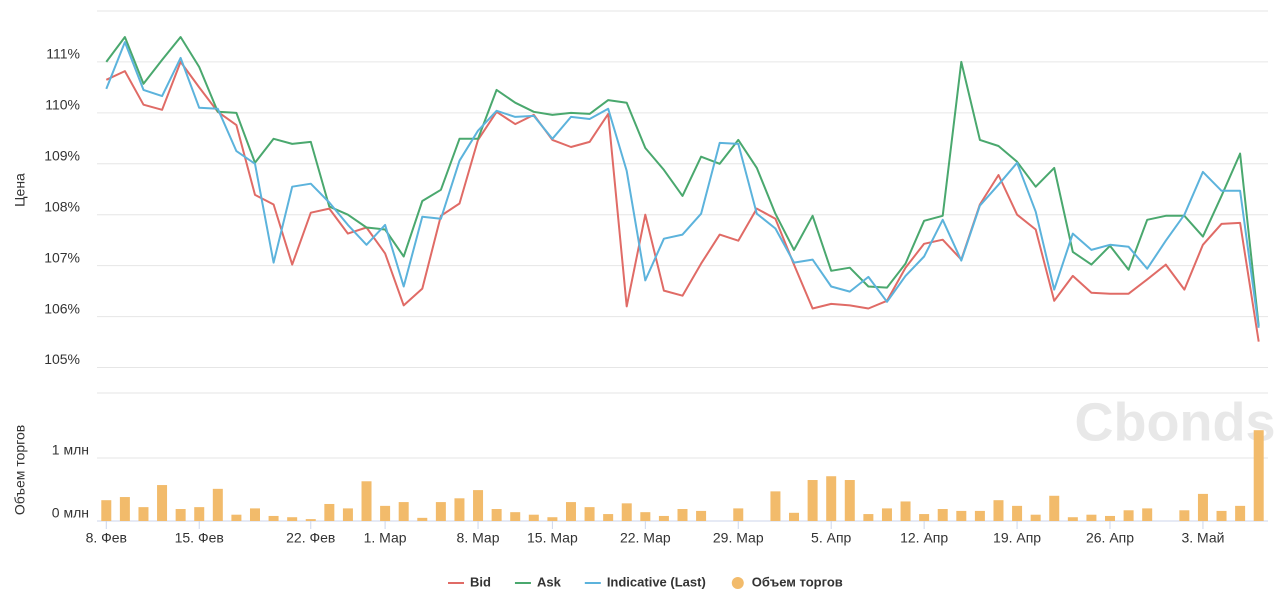 The height and width of the screenshot is (616, 1280). Describe the element at coordinates (480, 581) in the screenshot. I see `legend-label: Bid` at that location.